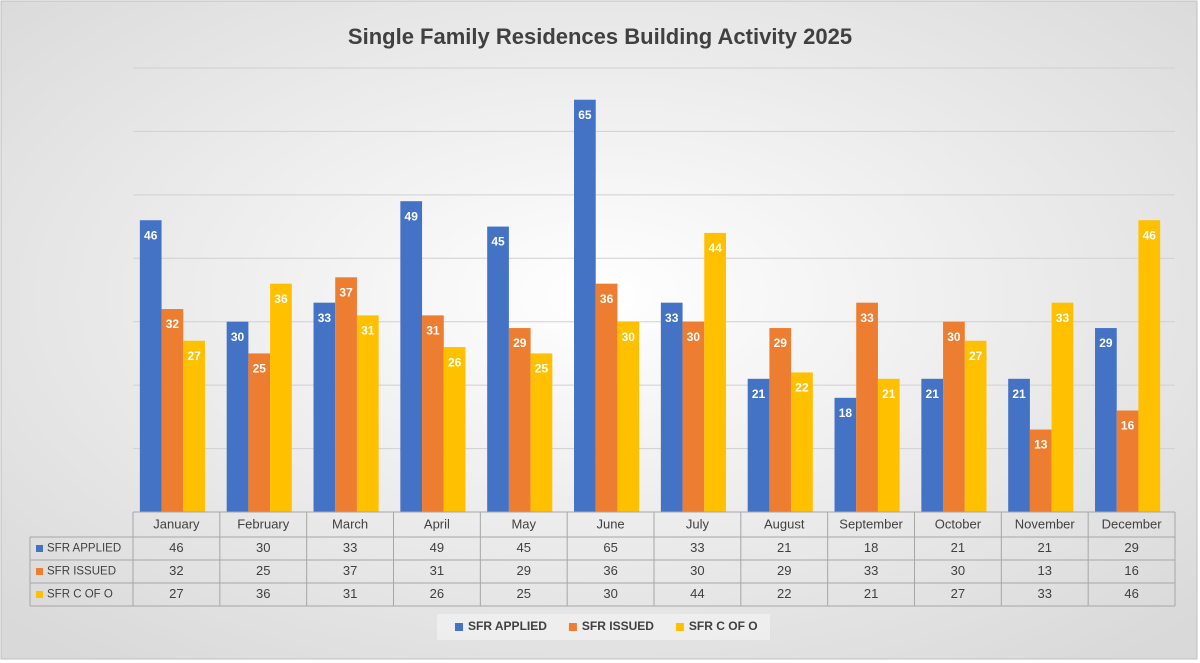  What do you see at coordinates (346, 292) in the screenshot?
I see `data-label: 37` at bounding box center [346, 292].